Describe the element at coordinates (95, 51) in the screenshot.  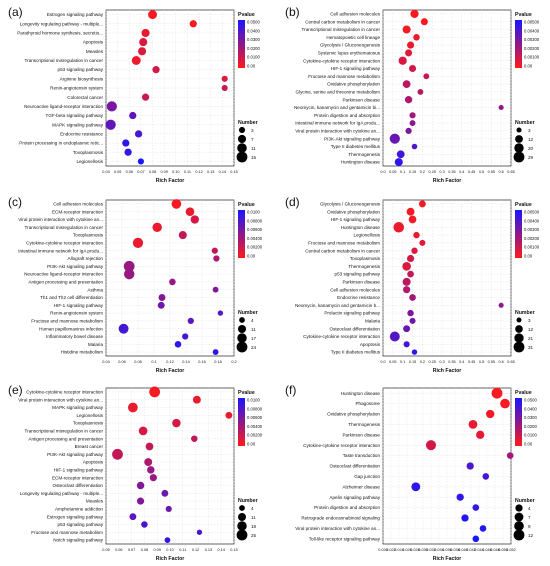
I see `y-tick-label: Measles` at that location.